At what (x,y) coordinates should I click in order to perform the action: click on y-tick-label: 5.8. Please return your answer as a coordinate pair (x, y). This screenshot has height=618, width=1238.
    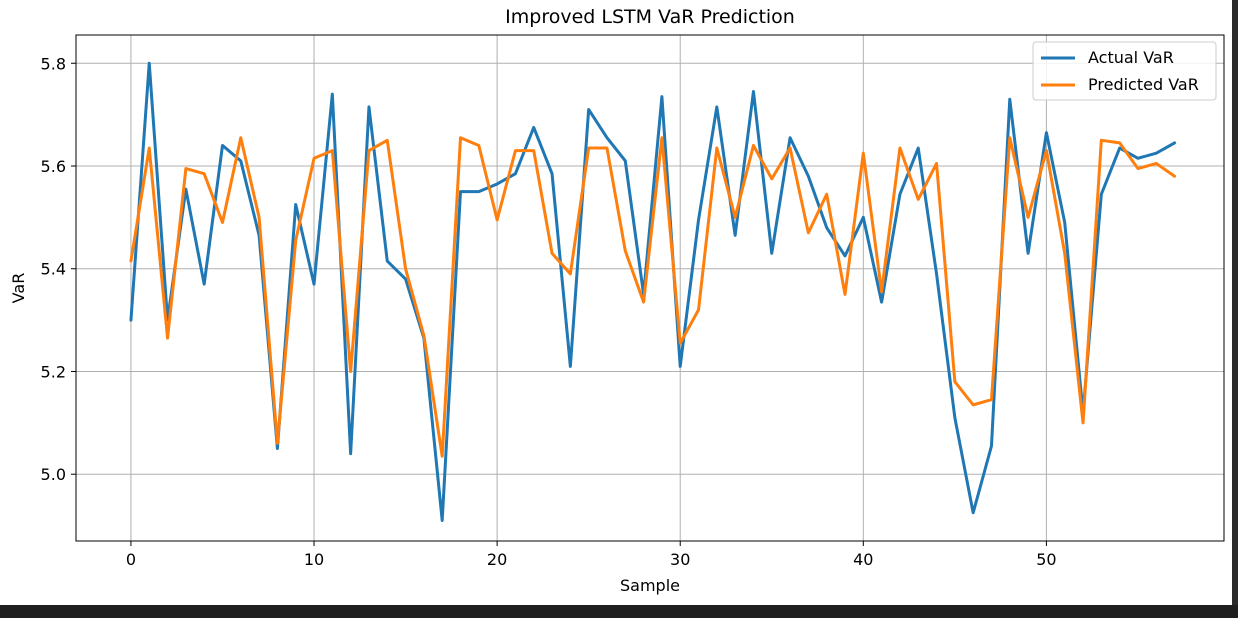
    Looking at the image, I should click on (53, 63).